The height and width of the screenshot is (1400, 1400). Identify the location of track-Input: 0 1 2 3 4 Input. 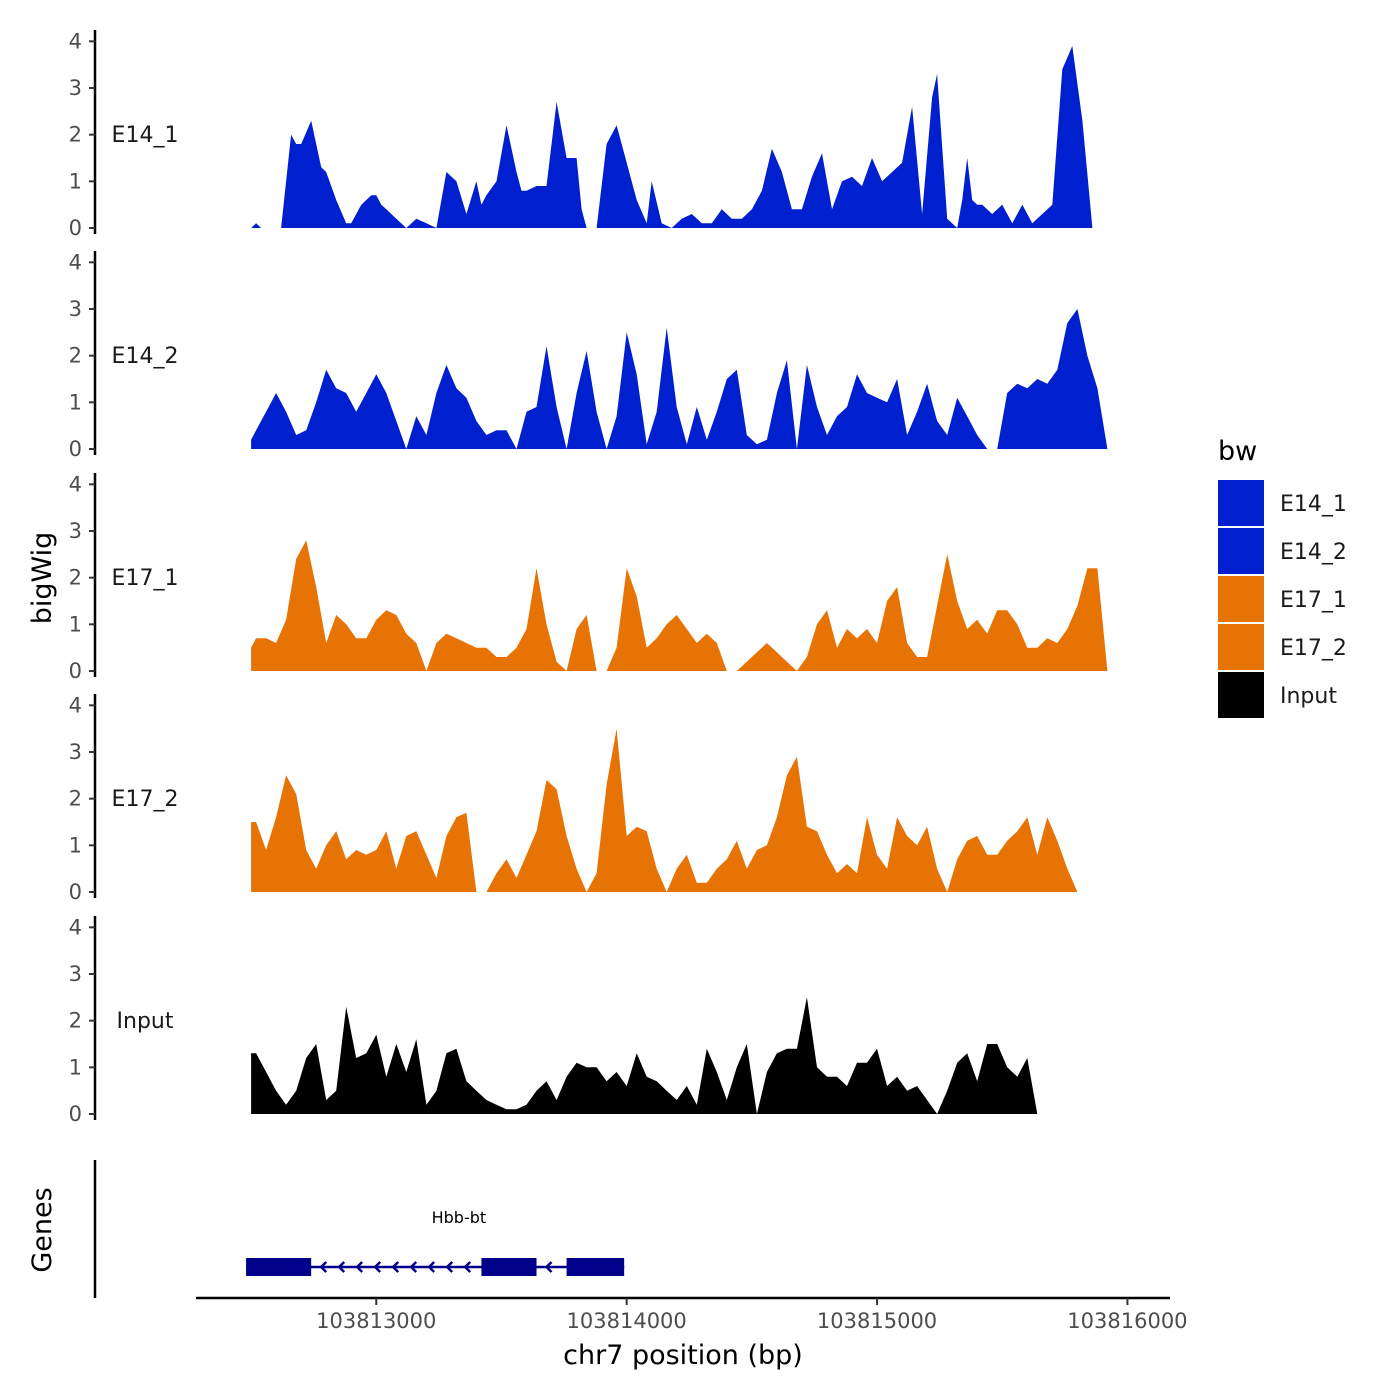
(594, 1020).